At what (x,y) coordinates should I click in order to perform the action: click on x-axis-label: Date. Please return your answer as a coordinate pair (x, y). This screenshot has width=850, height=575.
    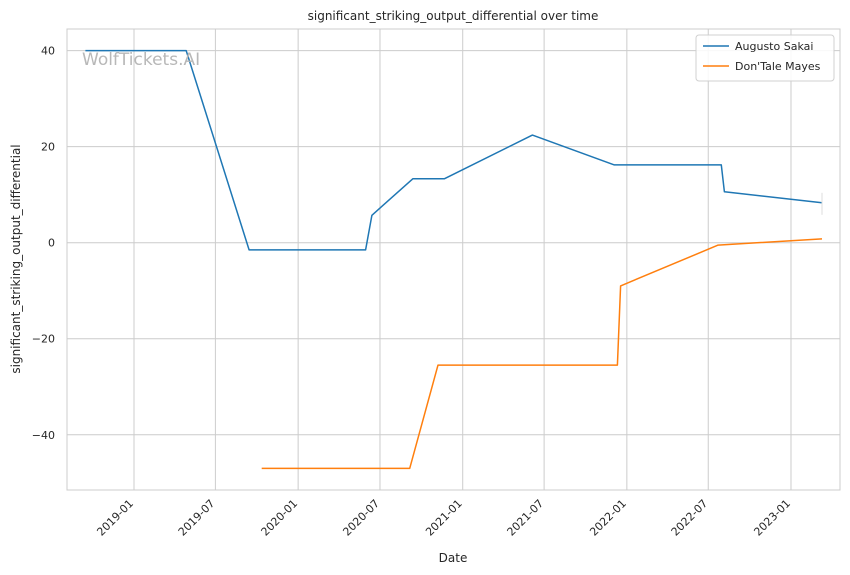
    Looking at the image, I should click on (453, 558).